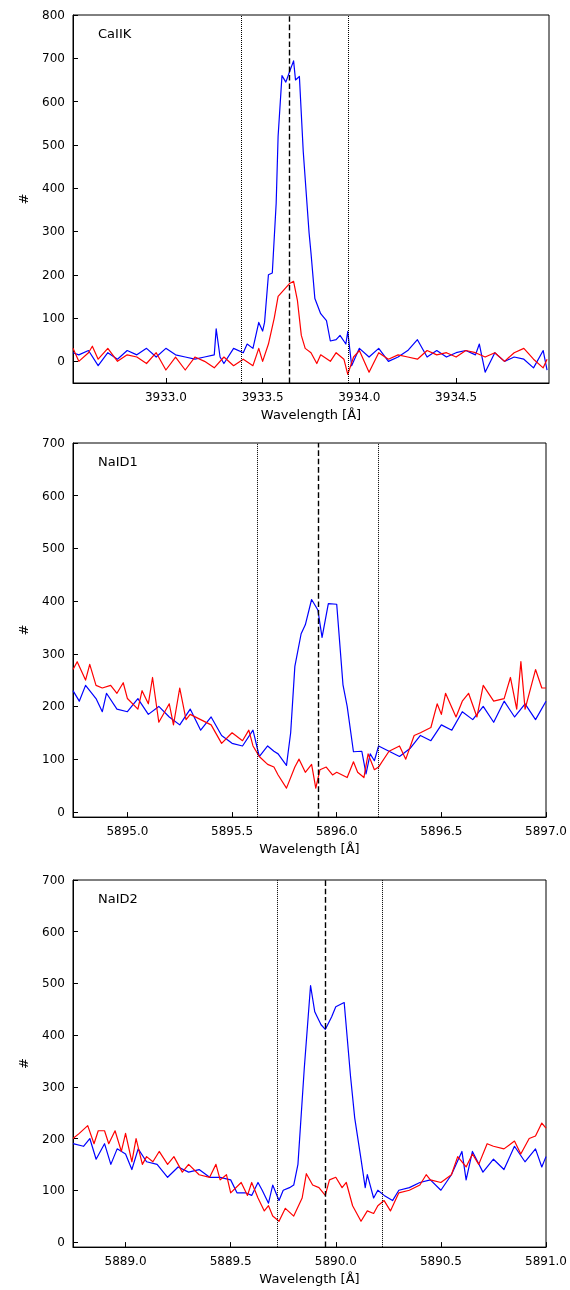  I want to click on x-tick-label: 3934.5, so click(456, 397).